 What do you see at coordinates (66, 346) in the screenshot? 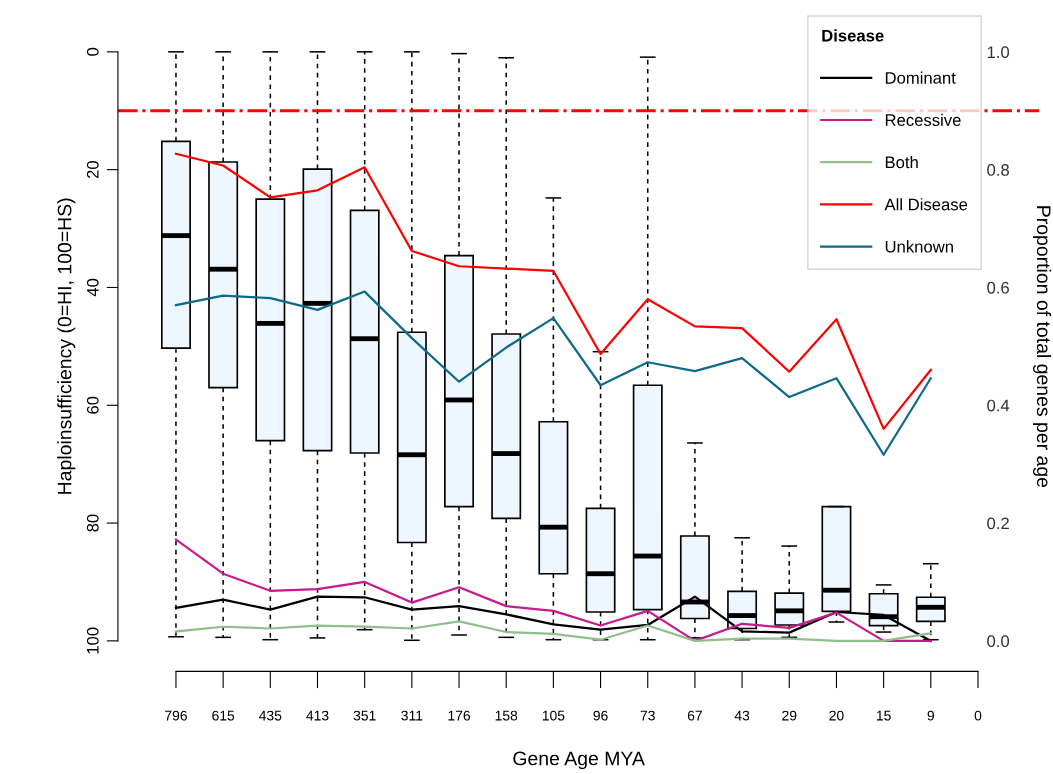
I see `y-axis-title: Haploinsufficiency (0=HI, 100=HS)` at bounding box center [66, 346].